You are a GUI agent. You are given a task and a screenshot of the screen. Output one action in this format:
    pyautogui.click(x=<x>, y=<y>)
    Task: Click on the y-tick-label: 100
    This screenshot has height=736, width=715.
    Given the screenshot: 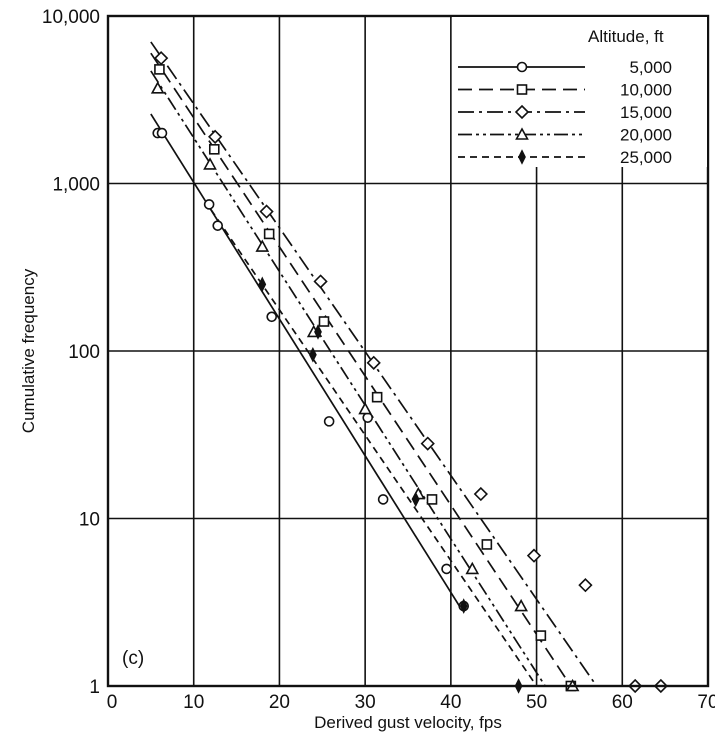 What is the action you would take?
    pyautogui.click(x=84, y=352)
    